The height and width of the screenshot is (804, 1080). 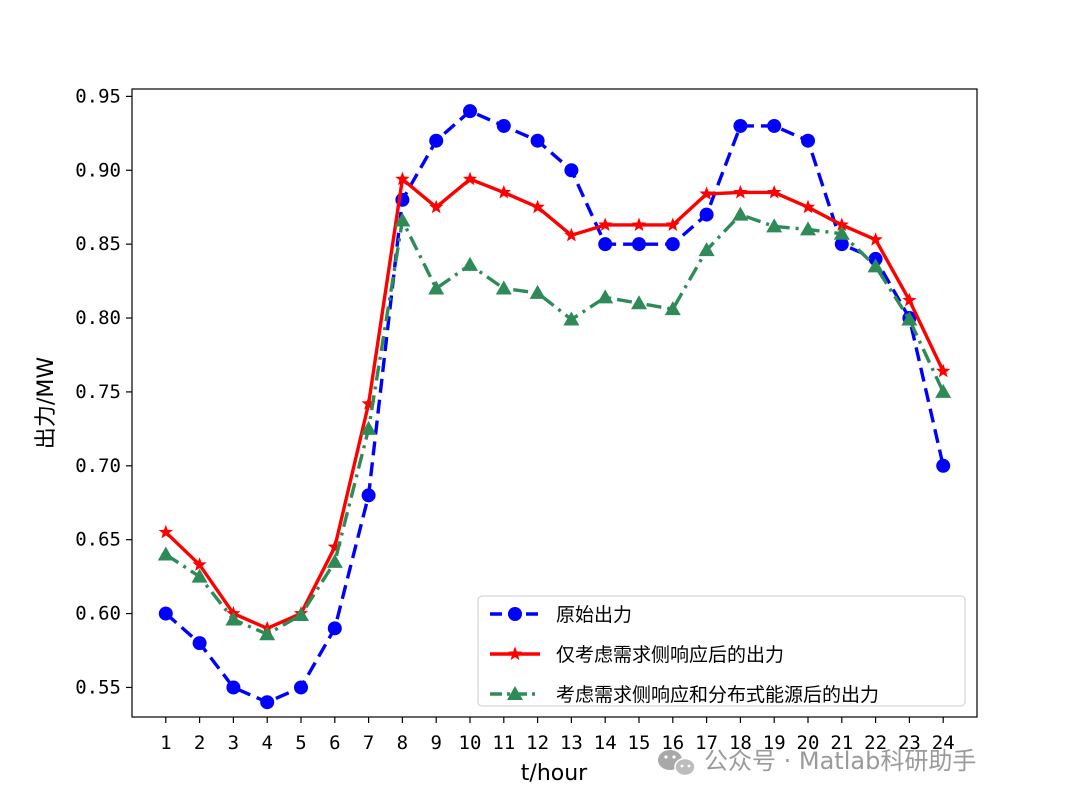 I want to click on x-tick-label: 4, so click(x=266, y=743).